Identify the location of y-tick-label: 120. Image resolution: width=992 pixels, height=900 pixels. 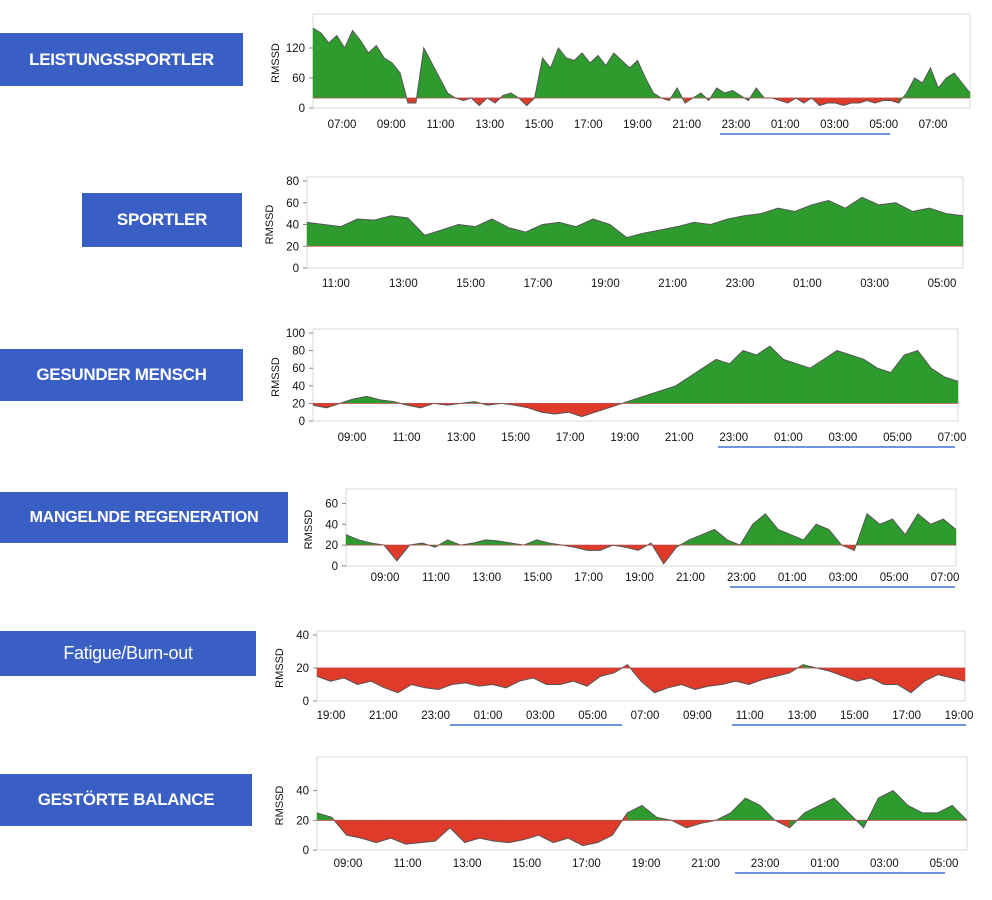
(295, 49).